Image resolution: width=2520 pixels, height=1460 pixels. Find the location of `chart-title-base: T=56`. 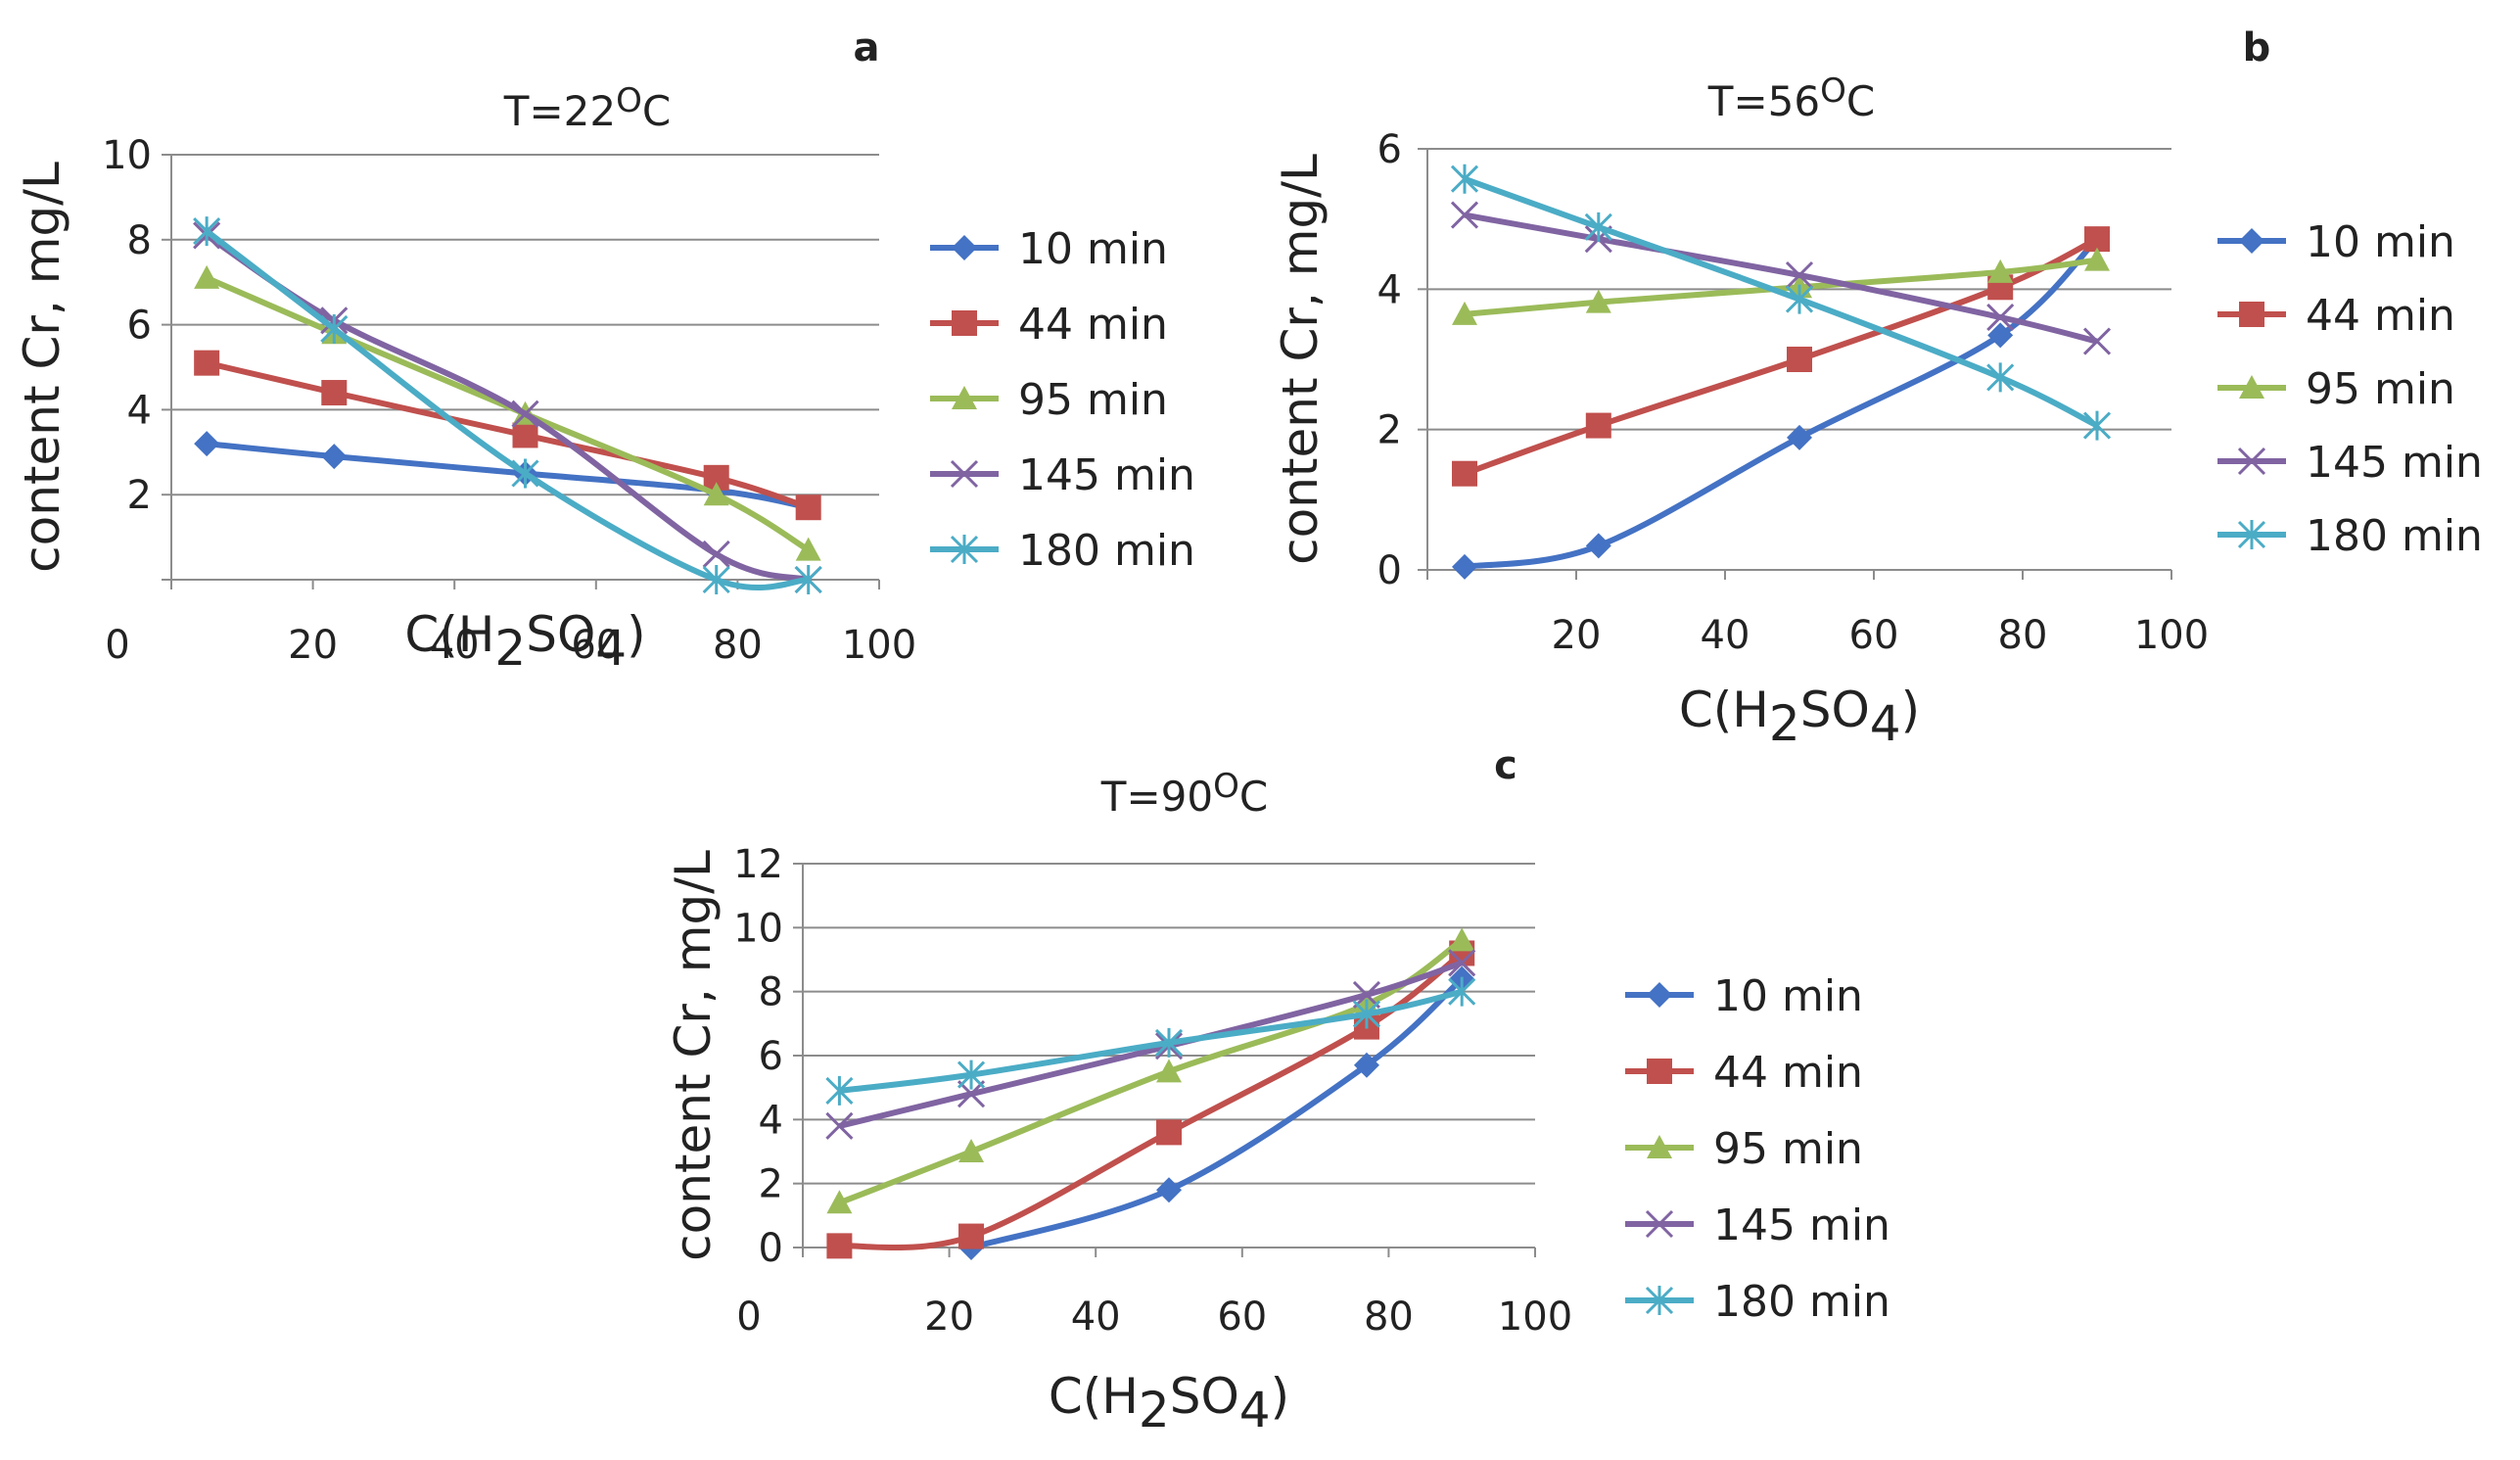

chart-title-base: T=56 is located at coordinates (1763, 101).